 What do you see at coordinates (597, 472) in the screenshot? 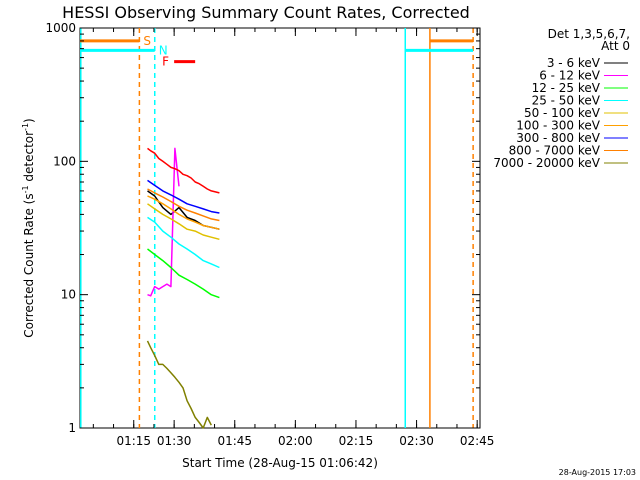
I see `footer-timestamp: 28-Aug-2015 17:03` at bounding box center [597, 472].